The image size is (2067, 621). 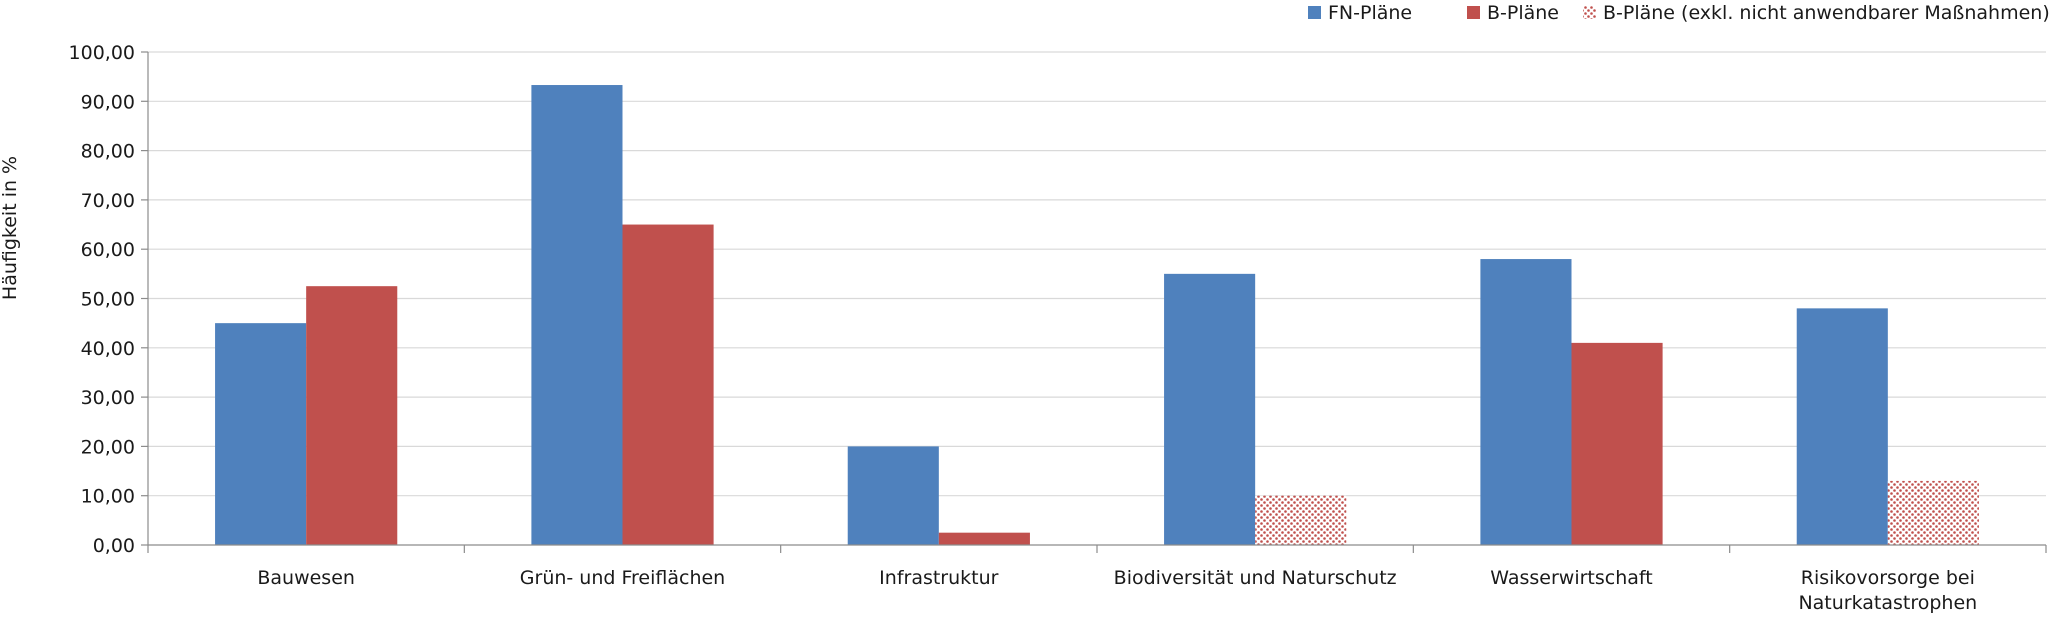 What do you see at coordinates (1255, 578) in the screenshot?
I see `x-tick-label: Biodiversität und Naturschutz` at bounding box center [1255, 578].